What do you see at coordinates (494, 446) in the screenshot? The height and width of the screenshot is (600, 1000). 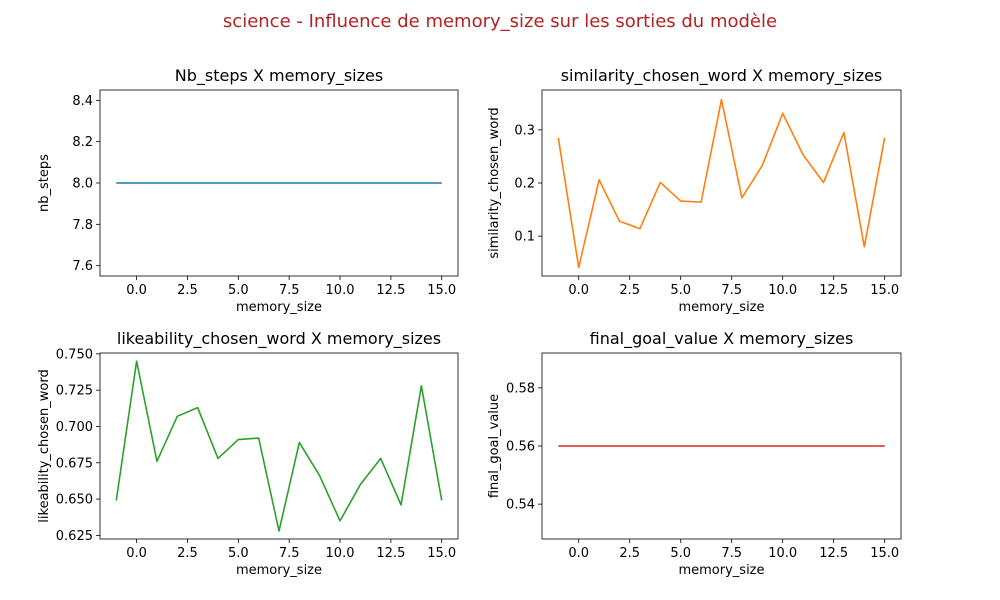 I see `y-axis-label: final_goal_value` at bounding box center [494, 446].